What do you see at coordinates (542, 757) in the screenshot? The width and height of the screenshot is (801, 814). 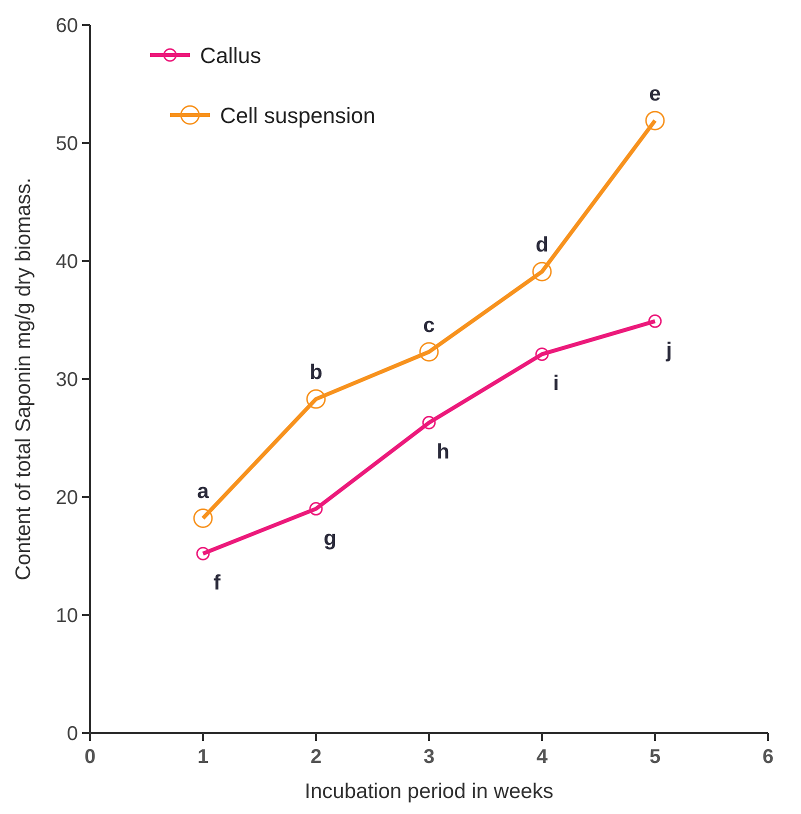 I see `x-tick-label: 4` at bounding box center [542, 757].